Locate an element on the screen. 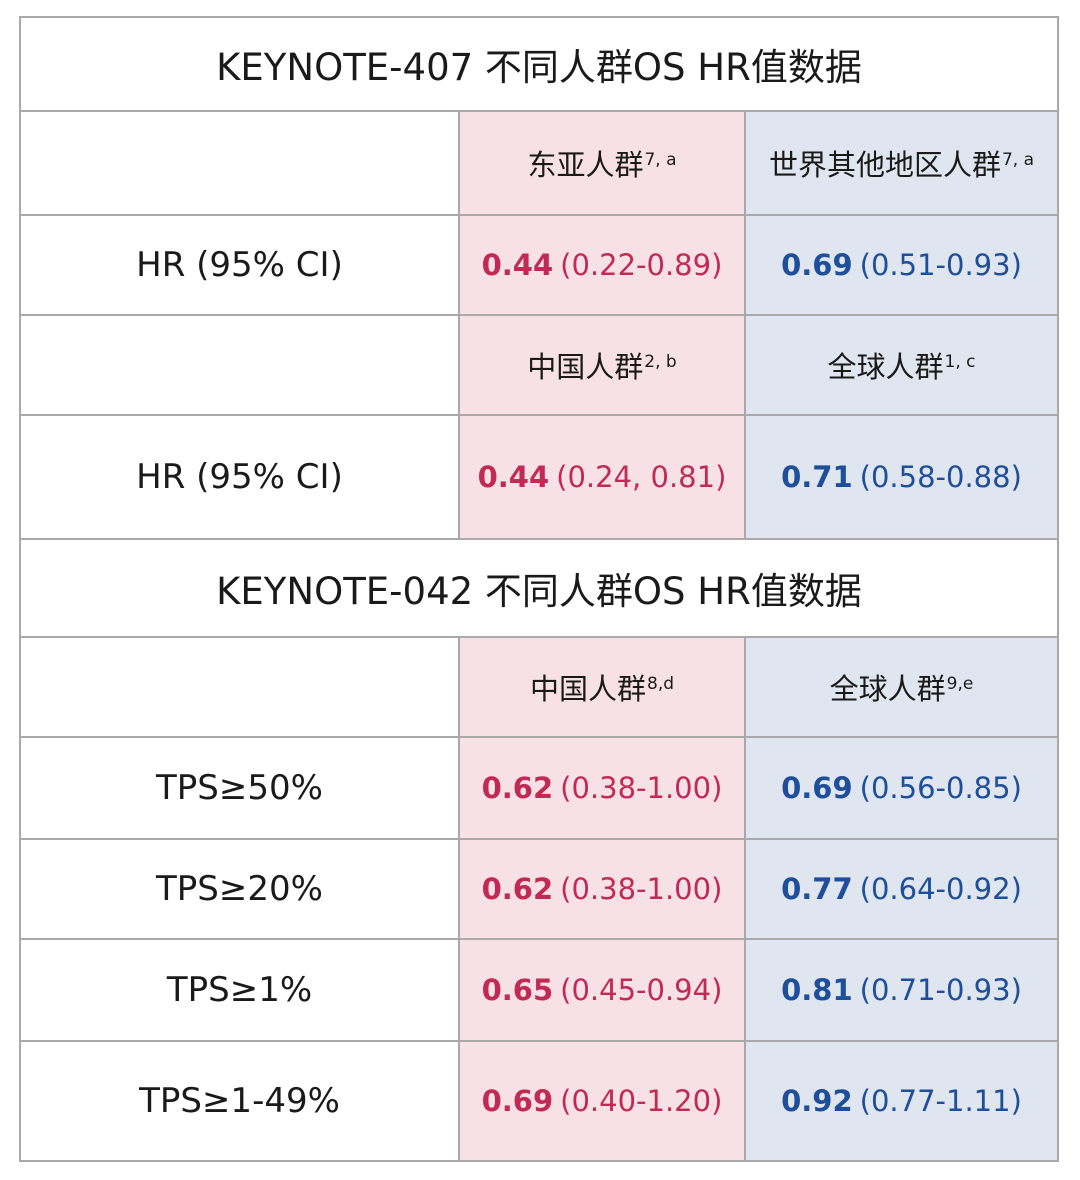 The width and height of the screenshot is (1080, 1180). hr-ci: (0.45-0.94) is located at coordinates (641, 990).